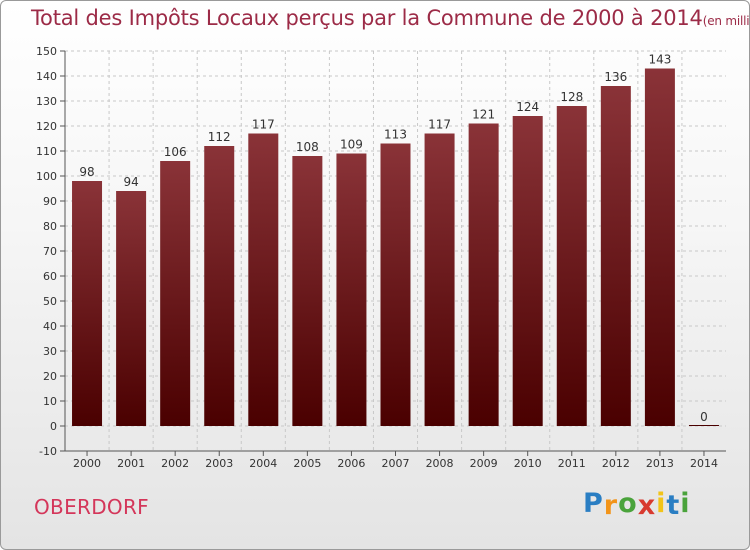  Describe the element at coordinates (611, 505) in the screenshot. I see `logo-letter: r` at that location.